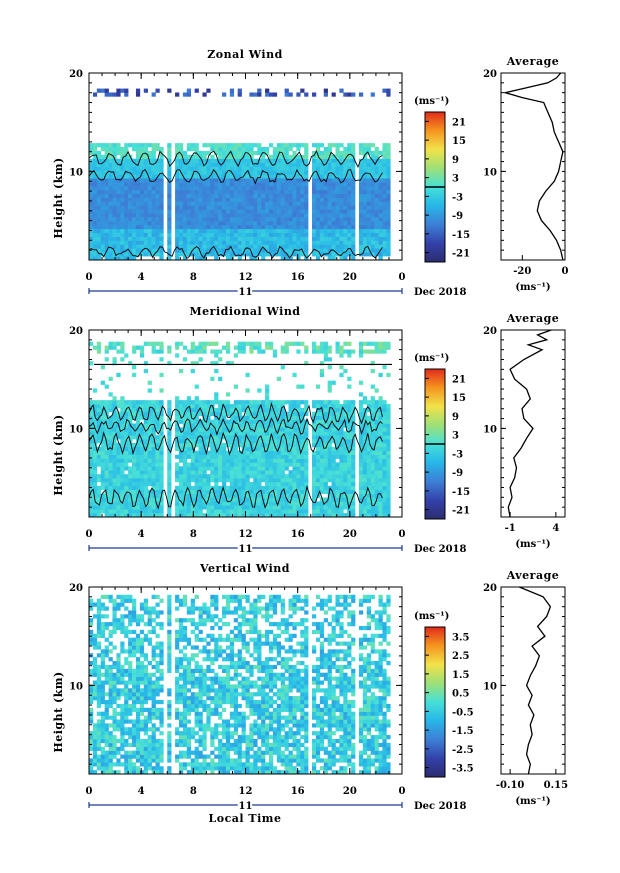 Image resolution: width=620 pixels, height=873 pixels. What do you see at coordinates (565, 271) in the screenshot?
I see `profile-x-tick-label: 0` at bounding box center [565, 271].